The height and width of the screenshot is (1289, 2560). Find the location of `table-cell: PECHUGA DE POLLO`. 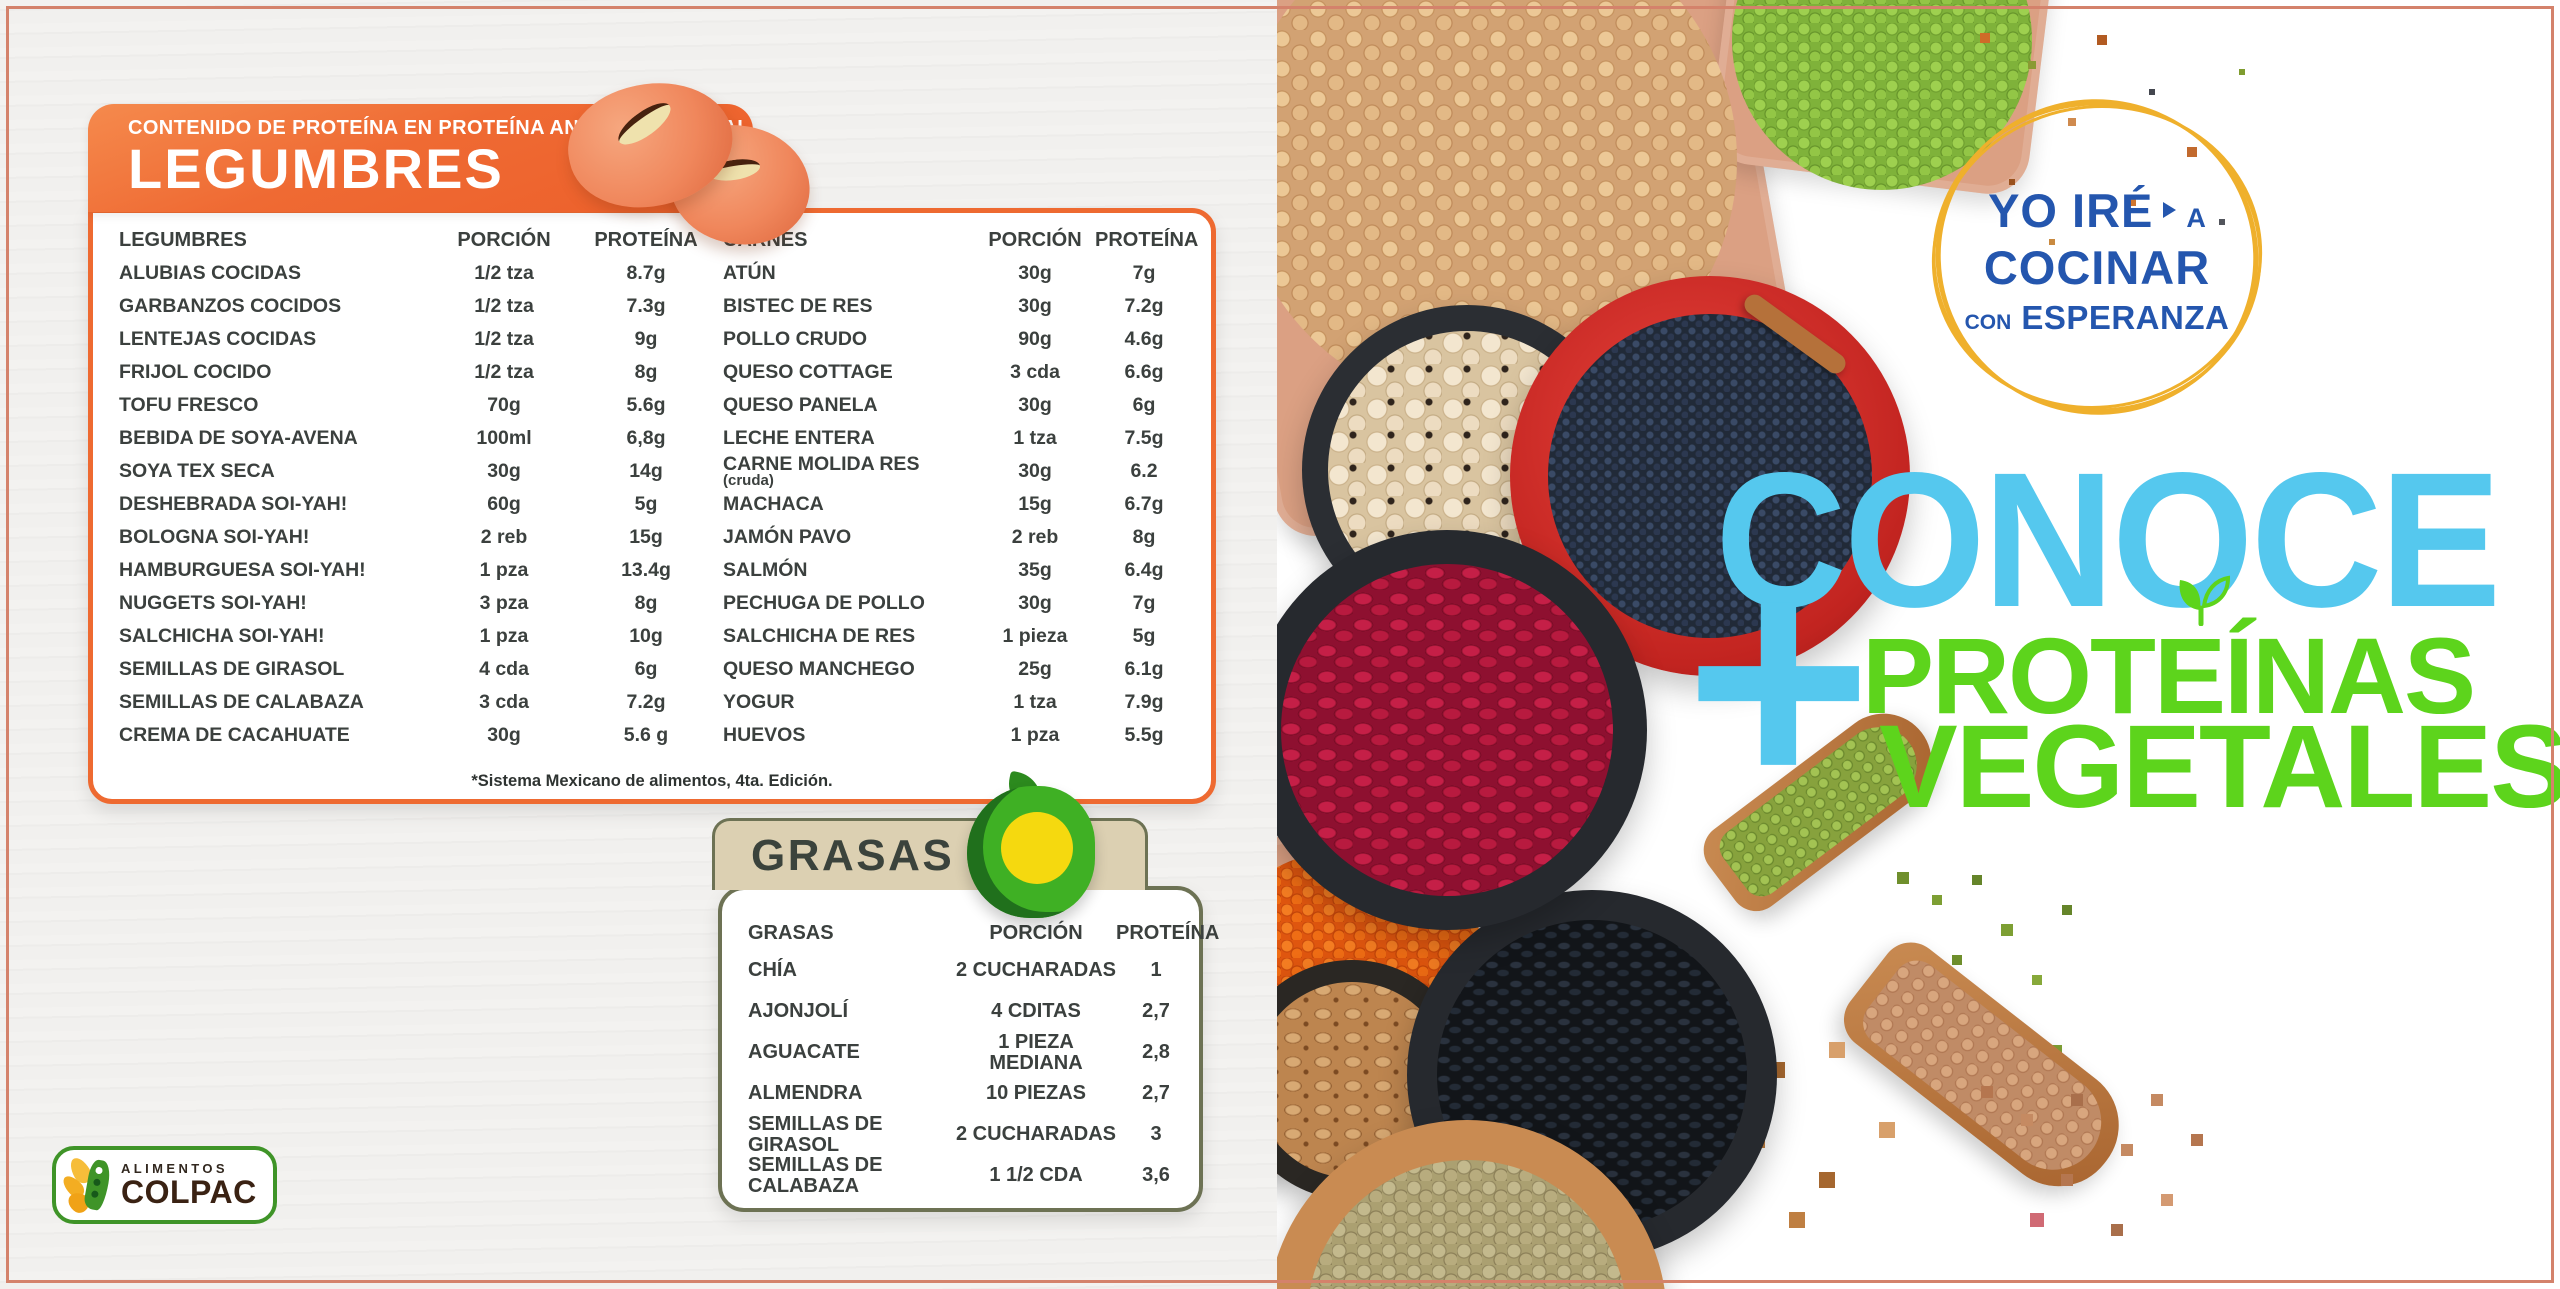

table-cell: PECHUGA DE POLLO is located at coordinates (824, 602).